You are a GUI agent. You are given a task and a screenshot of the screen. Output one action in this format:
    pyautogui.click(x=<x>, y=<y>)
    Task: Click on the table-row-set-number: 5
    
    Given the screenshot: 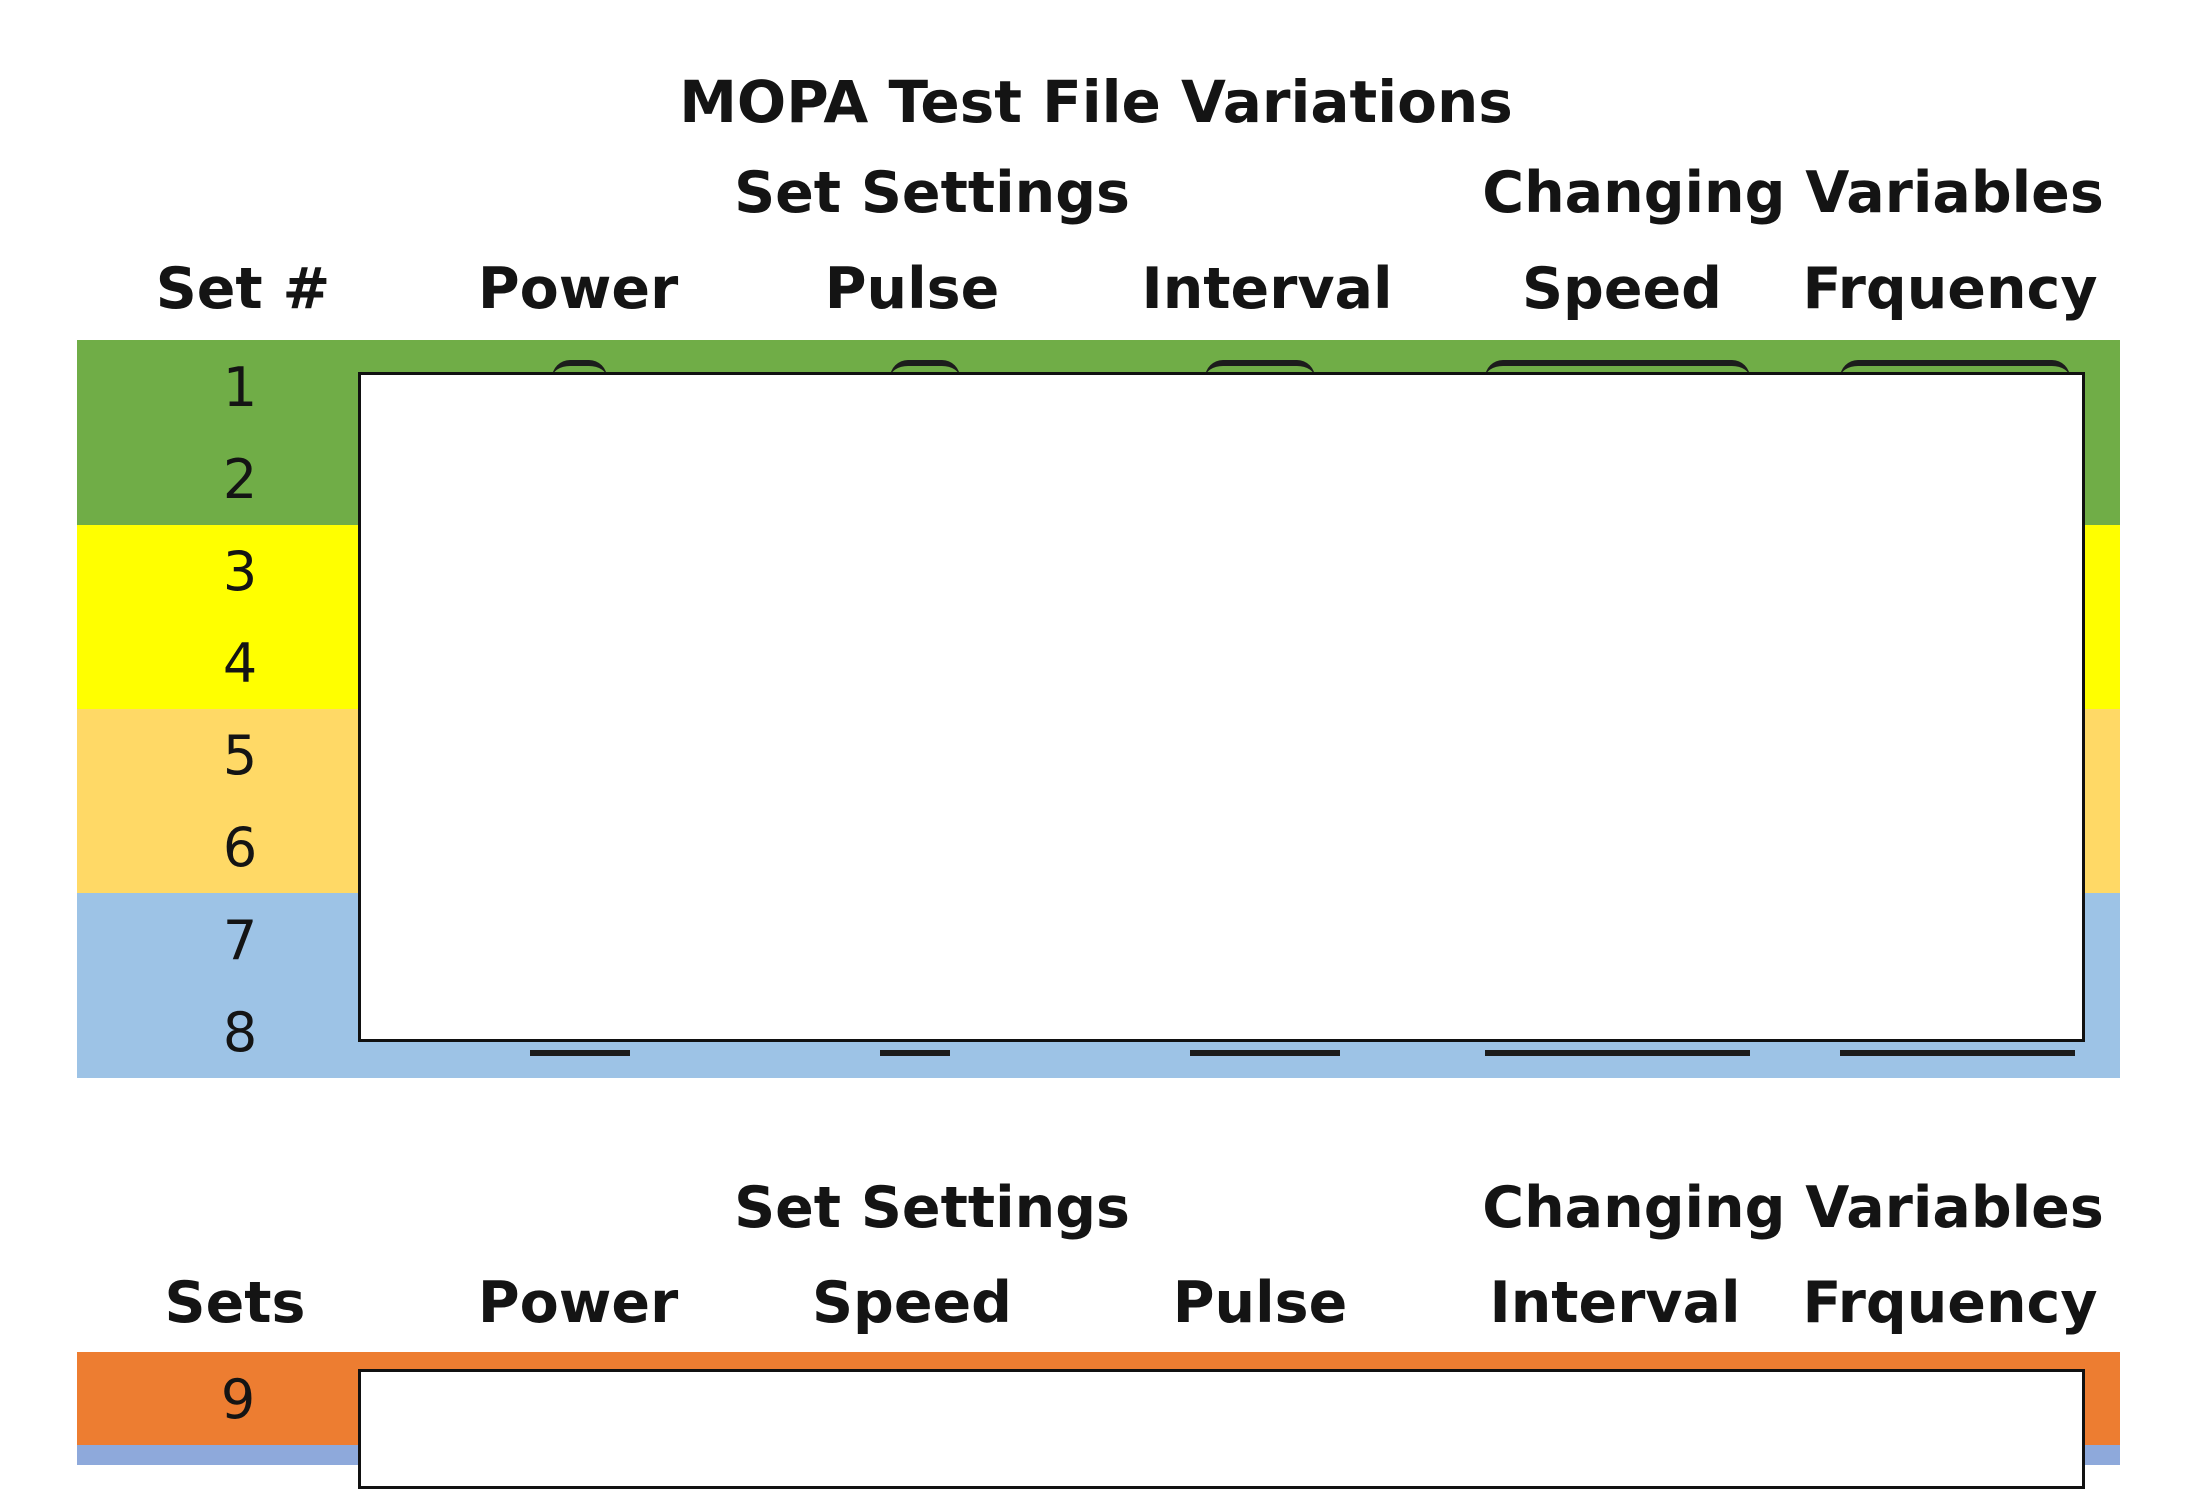 What is the action you would take?
    pyautogui.click(x=240, y=755)
    